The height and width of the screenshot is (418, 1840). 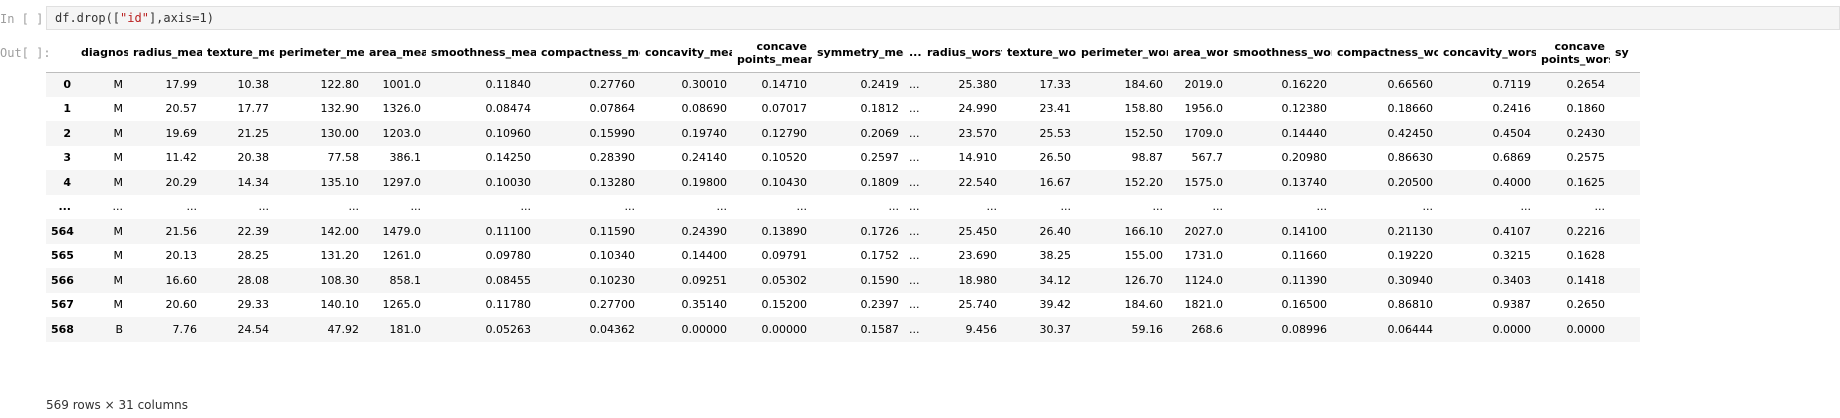 I want to click on table-cell: 1575.0, so click(x=1204, y=182).